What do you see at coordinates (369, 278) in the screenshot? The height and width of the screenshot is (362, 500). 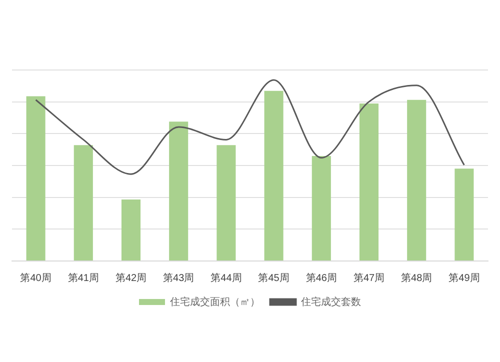 I see `x-tick-label: 第47周` at bounding box center [369, 278].